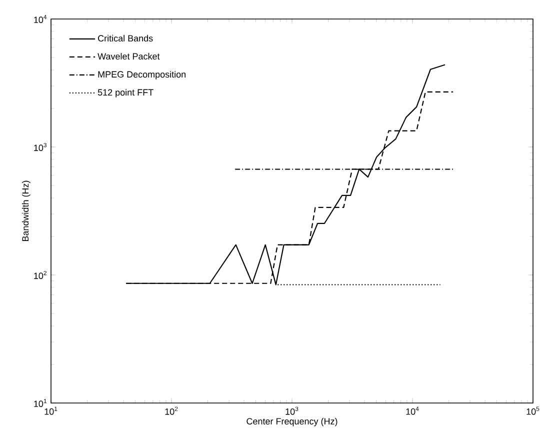  I want to click on y-tick-label: 10$^{4}$, so click(40, 19).